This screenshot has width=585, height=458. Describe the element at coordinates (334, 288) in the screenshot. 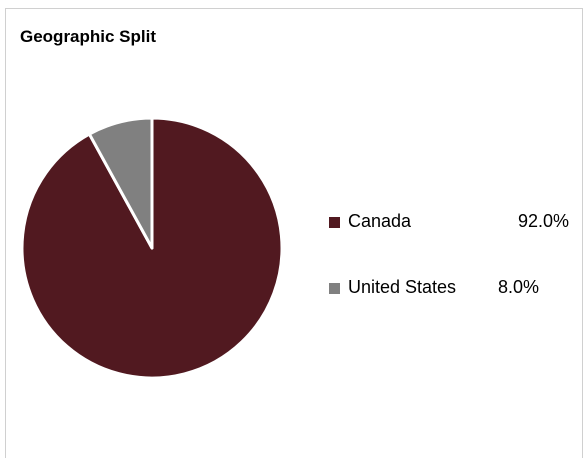

I see `legend-swatch-united-states` at that location.